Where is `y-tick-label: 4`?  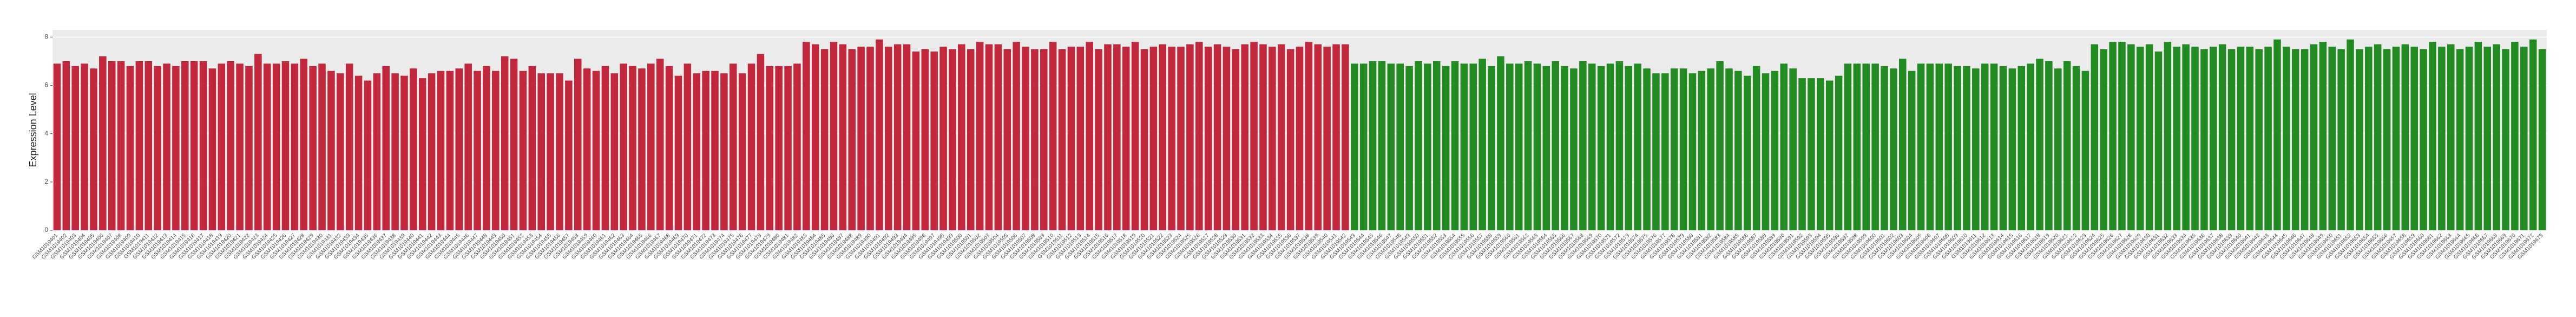 y-tick-label: 4 is located at coordinates (46, 133).